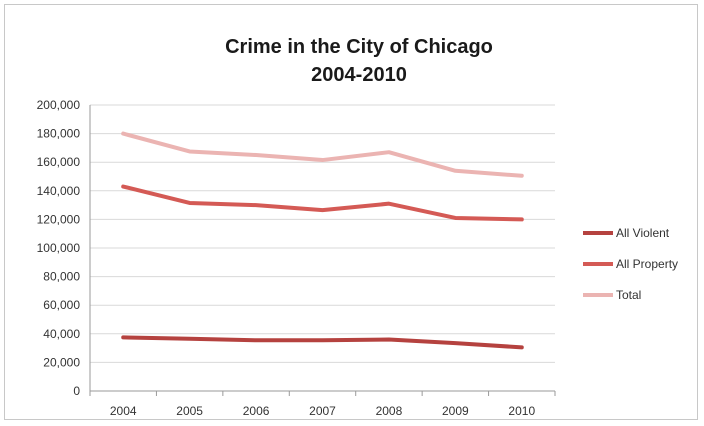 The image size is (704, 426). Describe the element at coordinates (643, 233) in the screenshot. I see `legend-label: All Violent` at that location.